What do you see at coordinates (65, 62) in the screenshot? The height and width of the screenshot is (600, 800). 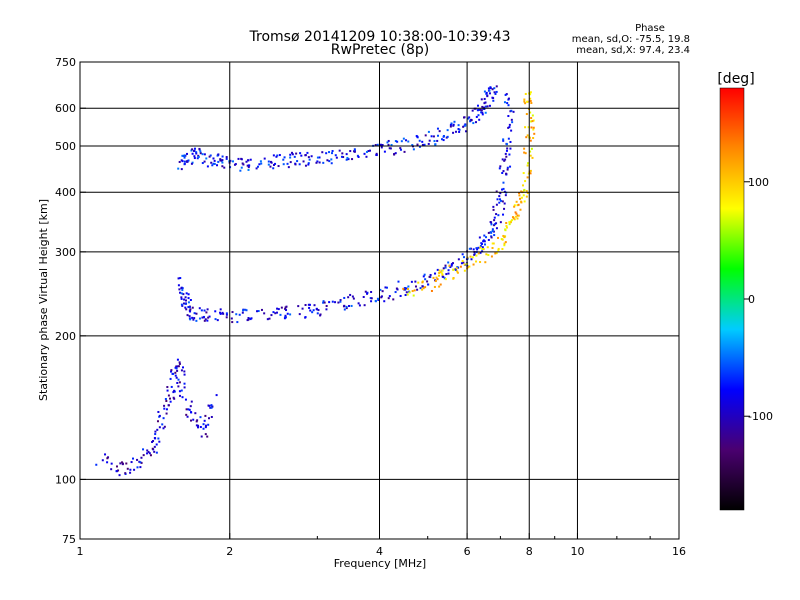 I see `y-tick-label: 750` at bounding box center [65, 62].